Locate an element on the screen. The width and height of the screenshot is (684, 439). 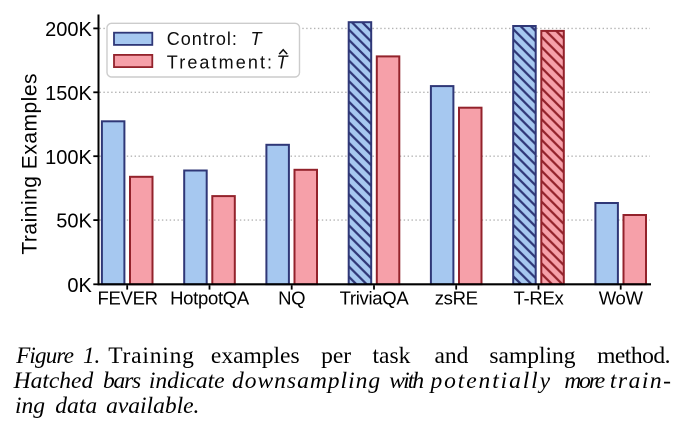
svg-text: T-REx is located at coordinates (539, 297).